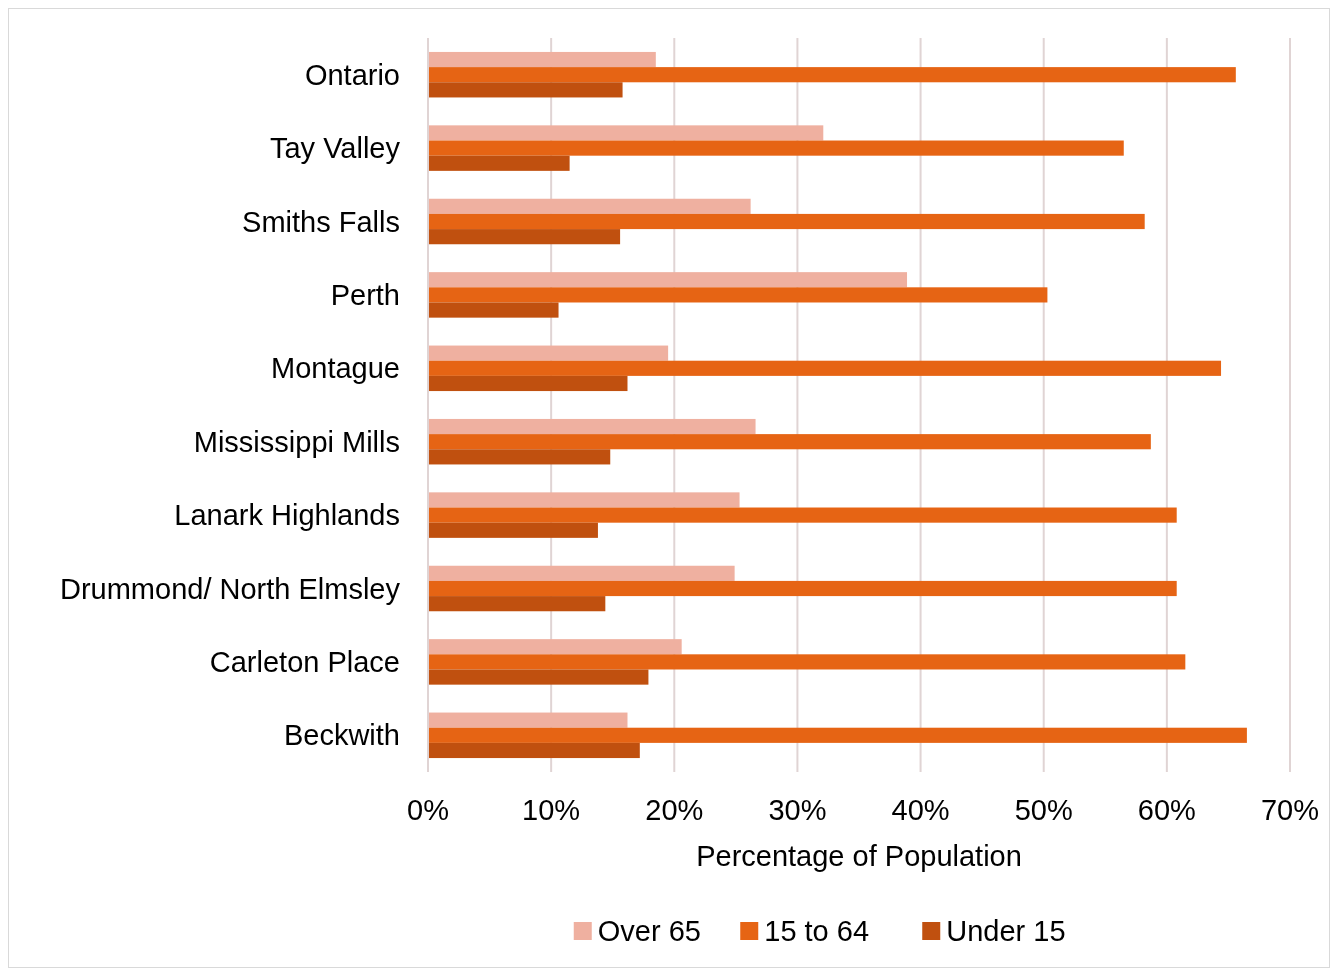  What do you see at coordinates (287, 515) in the screenshot?
I see `y-tick-label: Lanark Highlands` at bounding box center [287, 515].